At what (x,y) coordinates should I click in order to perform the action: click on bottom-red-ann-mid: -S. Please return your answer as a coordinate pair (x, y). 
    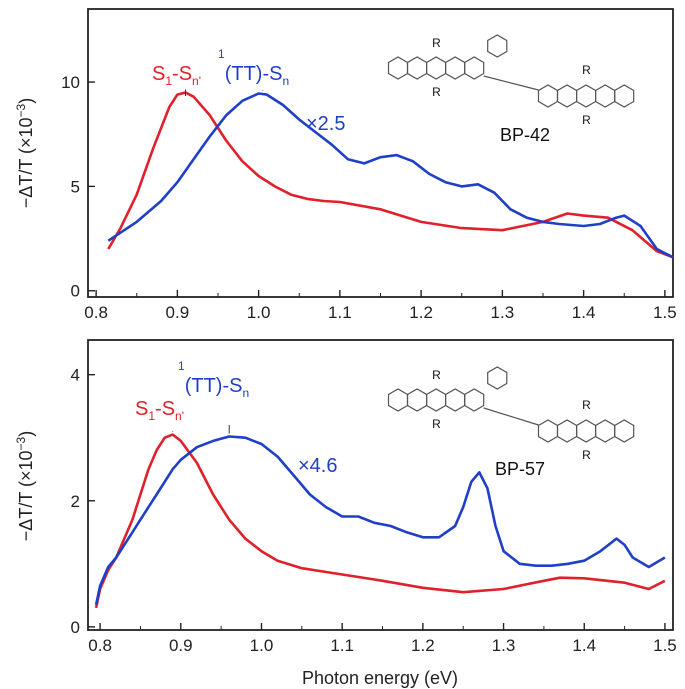
    Looking at the image, I should click on (165, 409).